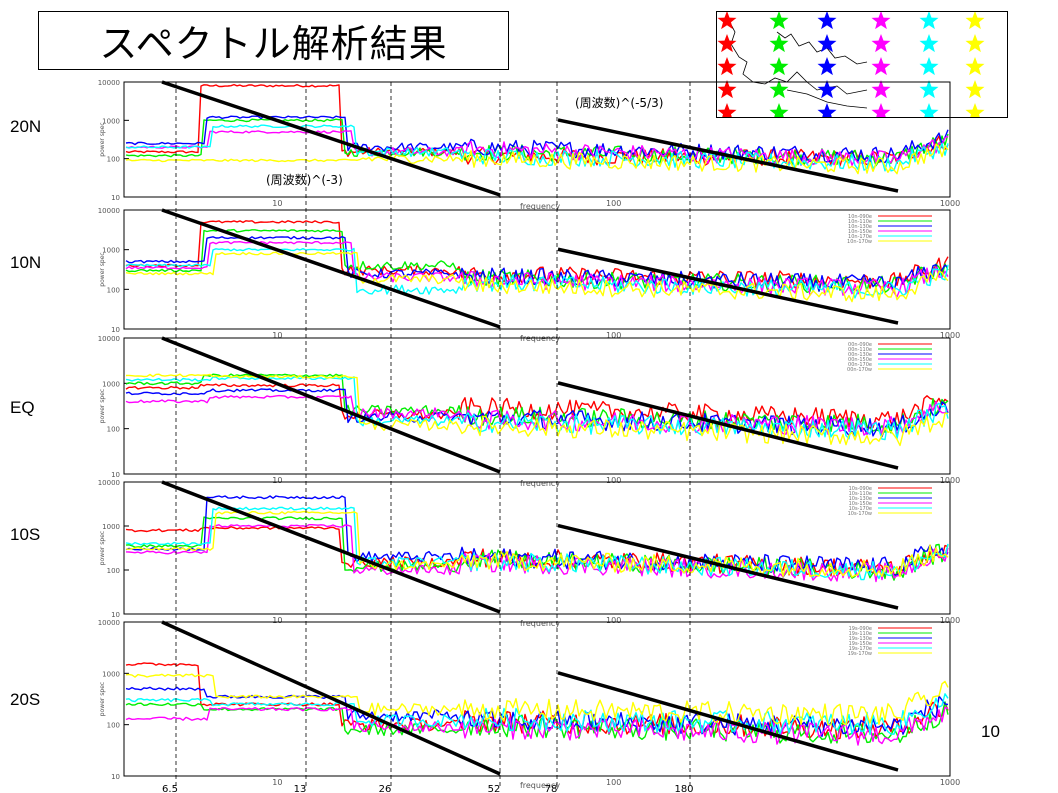 The height and width of the screenshot is (793, 1058). What do you see at coordinates (494, 788) in the screenshot?
I see `period-label: 52` at bounding box center [494, 788].